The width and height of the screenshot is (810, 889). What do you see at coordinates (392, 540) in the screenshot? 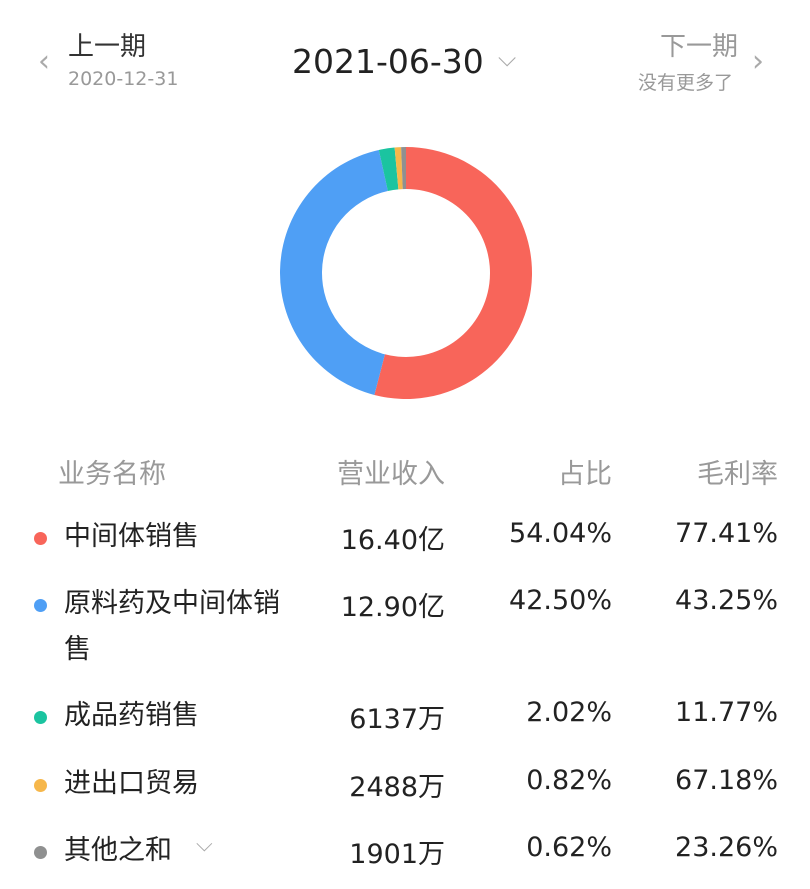
I see `revenue-value: 16.40亿` at bounding box center [392, 540].